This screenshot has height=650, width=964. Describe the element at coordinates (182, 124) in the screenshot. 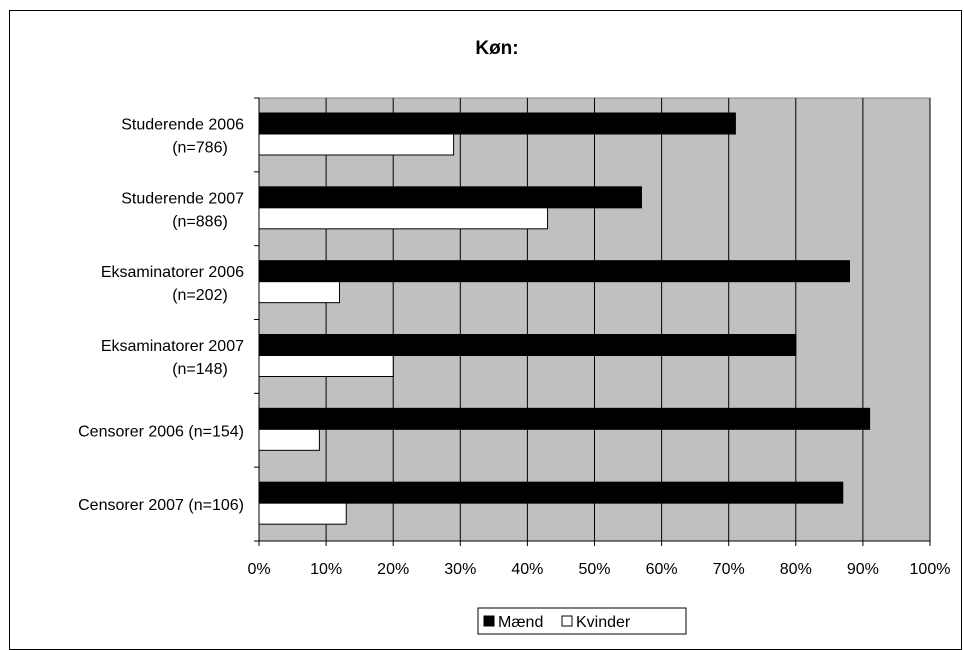

I see `category-label: Studerende 2006` at that location.